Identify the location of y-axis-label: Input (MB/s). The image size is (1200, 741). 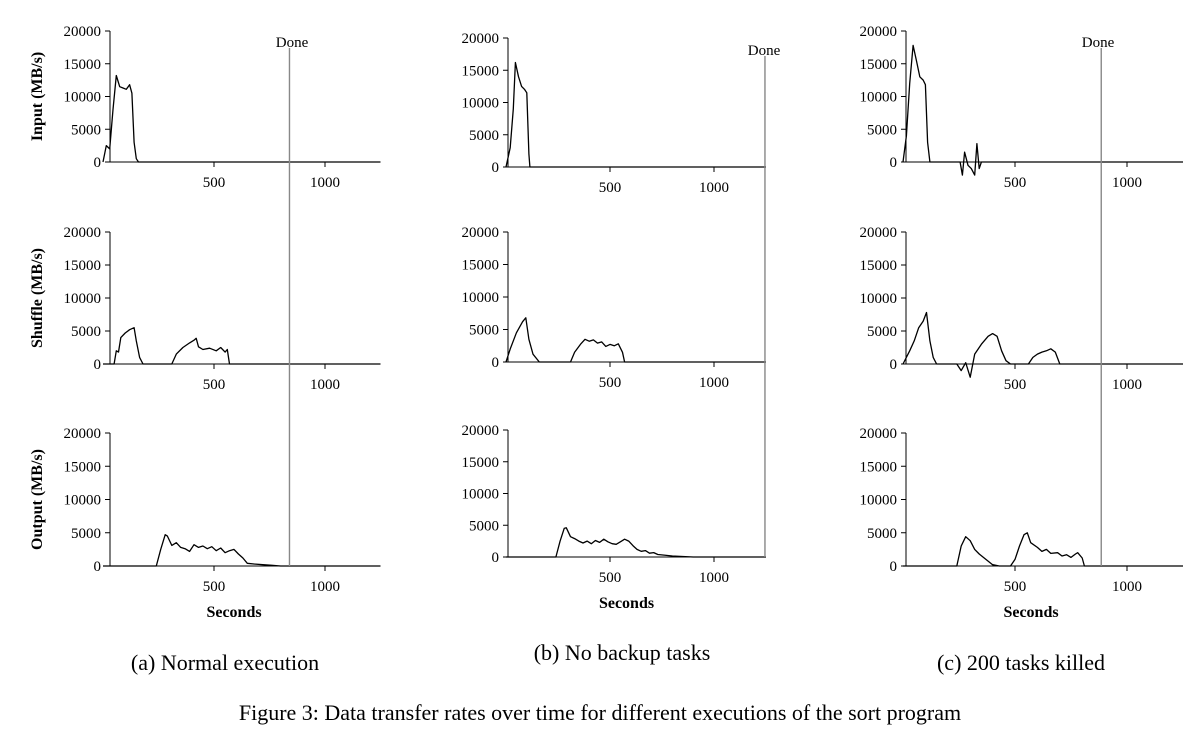
(37, 96).